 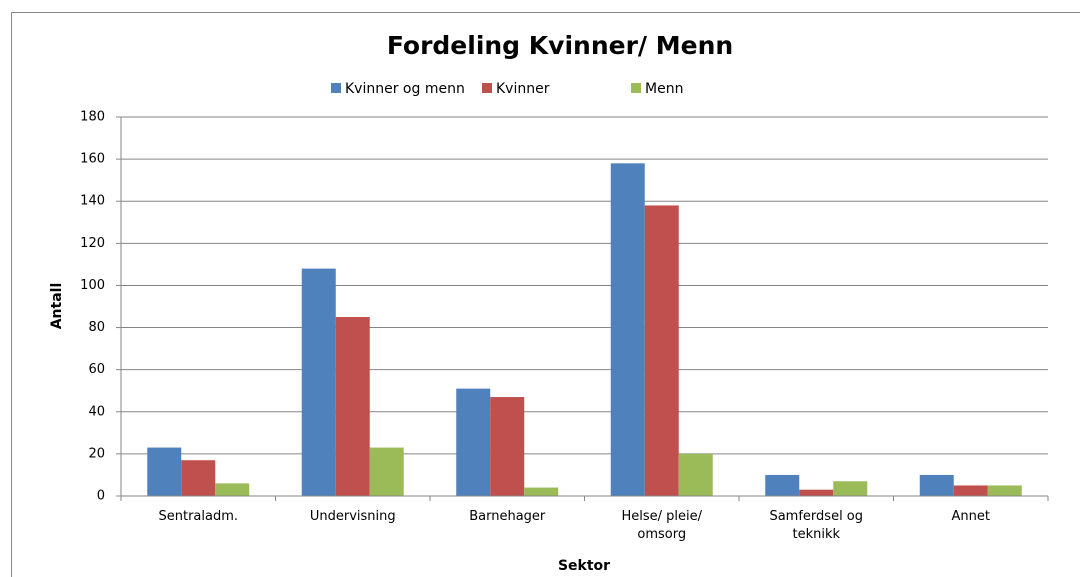 I want to click on x-tick-label: Undervisning, so click(x=352, y=516).